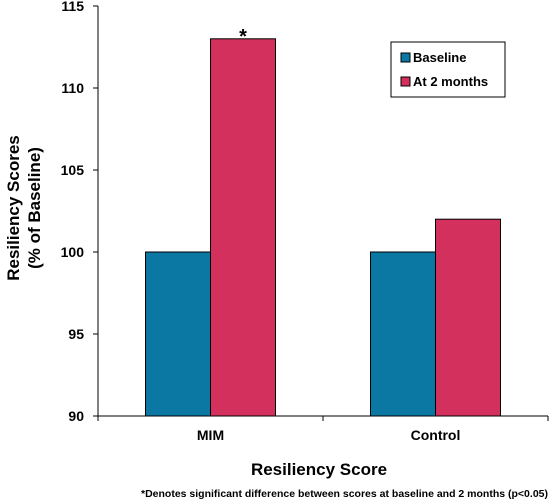 The image size is (555, 502). I want to click on bar-control-baseline, so click(403, 334).